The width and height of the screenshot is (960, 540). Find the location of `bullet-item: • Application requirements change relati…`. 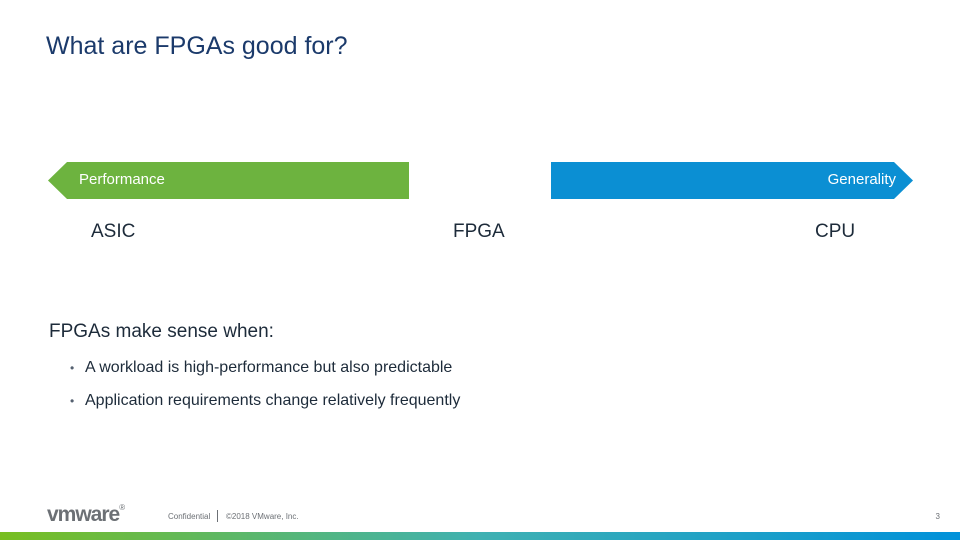

bullet-item: • Application requirements change relati… is located at coordinates (265, 401).